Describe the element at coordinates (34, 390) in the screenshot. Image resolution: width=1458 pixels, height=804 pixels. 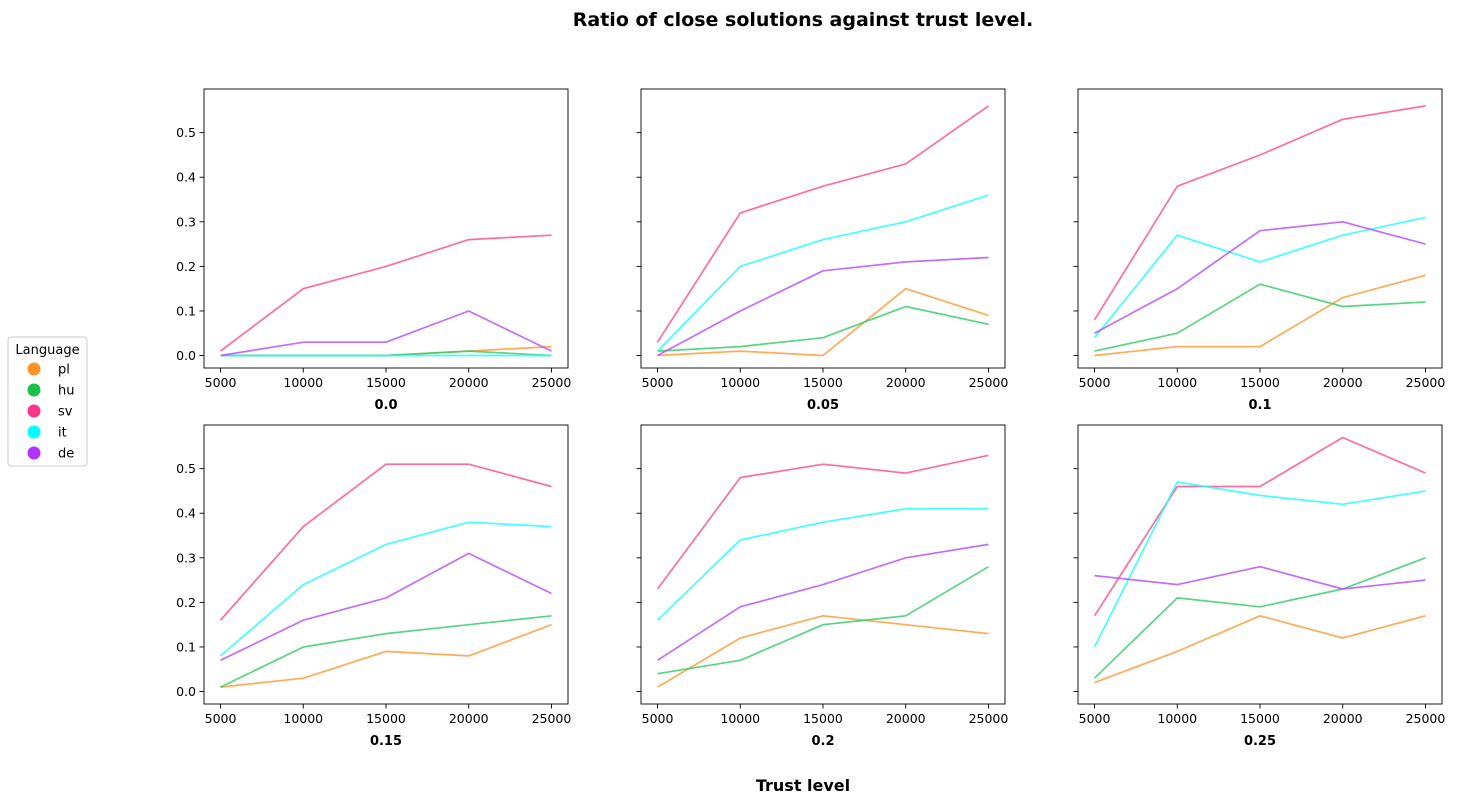
I see `legend-marker-hu` at that location.